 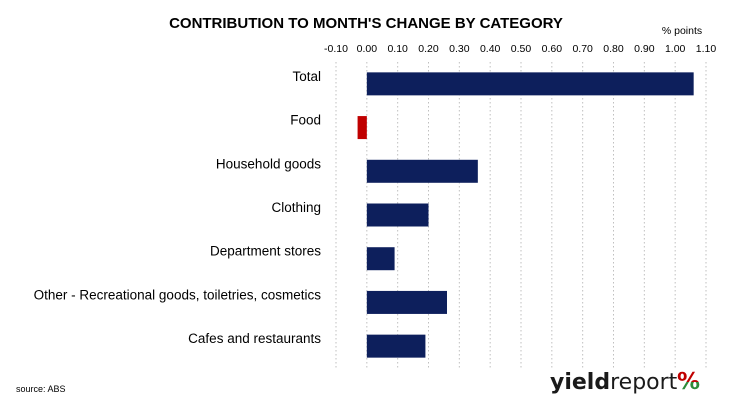 What do you see at coordinates (41, 389) in the screenshot?
I see `source-note: source: ABS` at bounding box center [41, 389].